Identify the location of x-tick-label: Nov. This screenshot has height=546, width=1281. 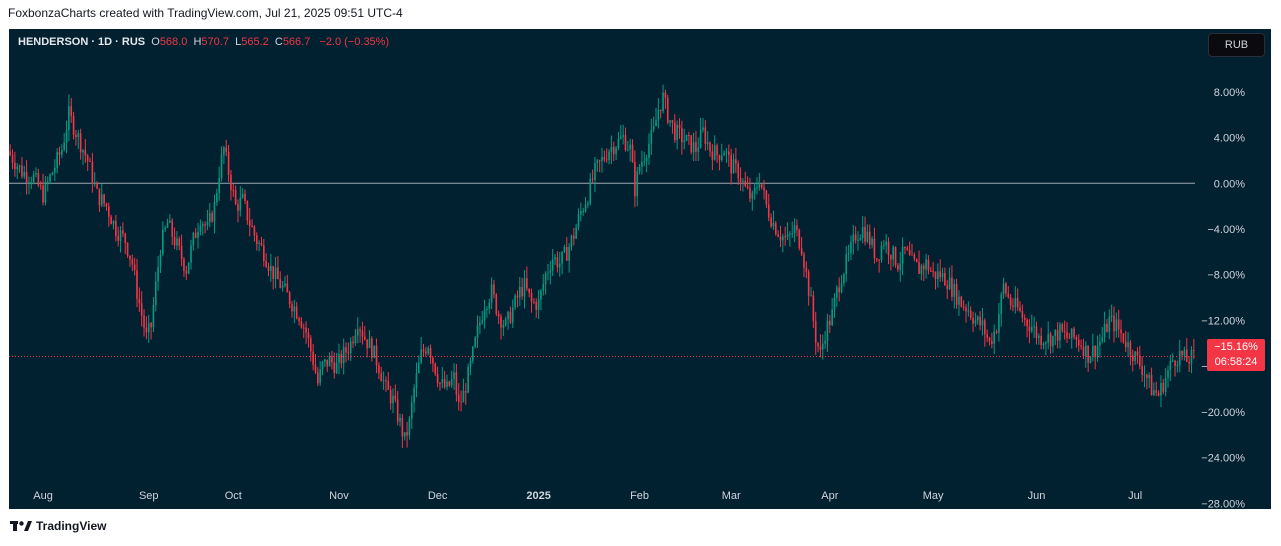
(339, 496).